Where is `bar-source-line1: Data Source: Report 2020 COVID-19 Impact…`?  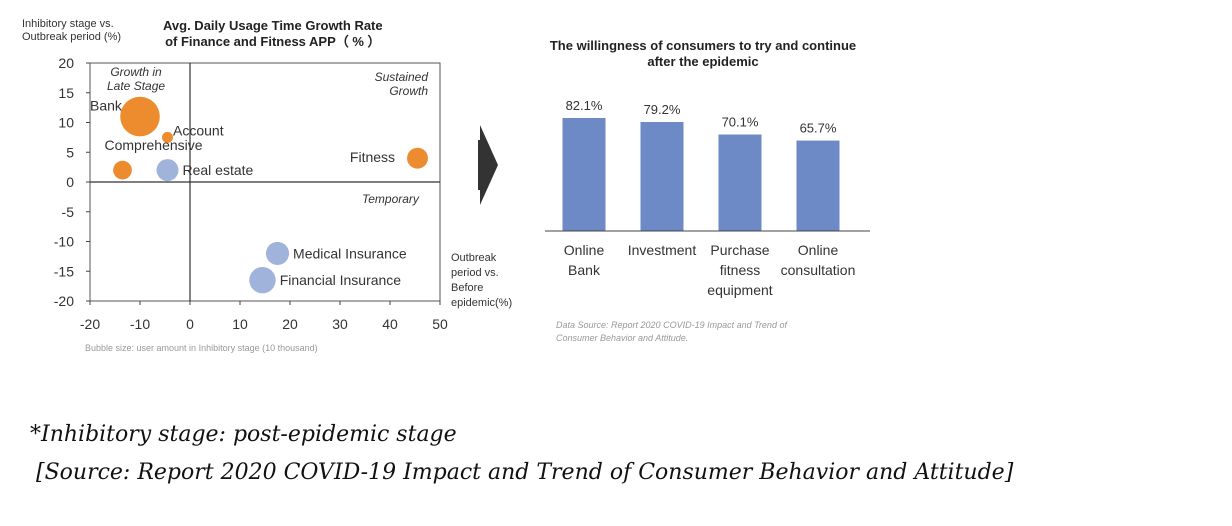 bar-source-line1: Data Source: Report 2020 COVID-19 Impact… is located at coordinates (671, 325).